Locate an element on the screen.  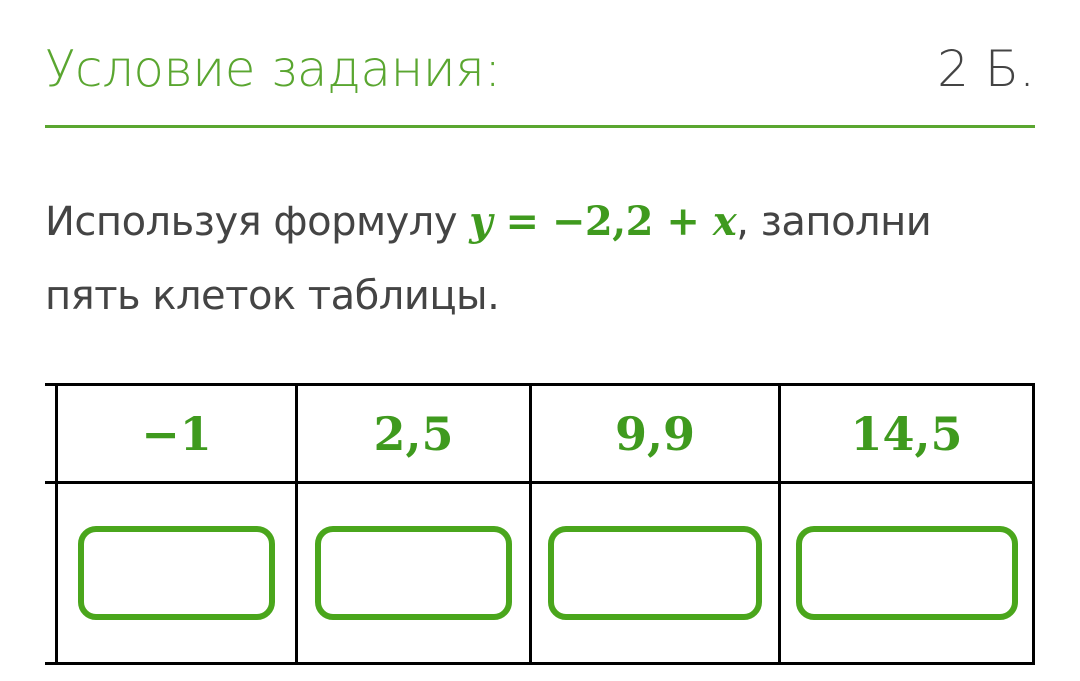
formula: y = −2,2 + x is located at coordinates (602, 221).